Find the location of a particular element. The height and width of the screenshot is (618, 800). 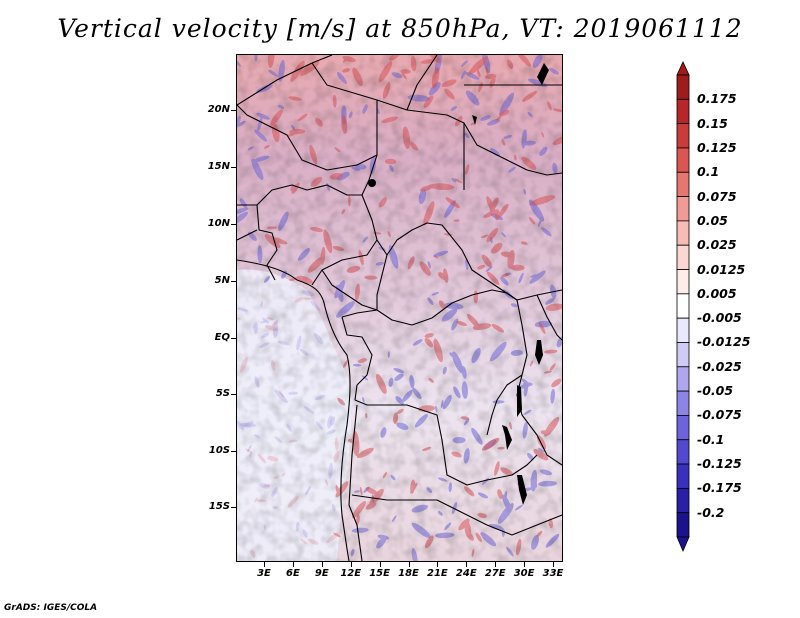

colorbar-top-arrow is located at coordinates (683, 68).